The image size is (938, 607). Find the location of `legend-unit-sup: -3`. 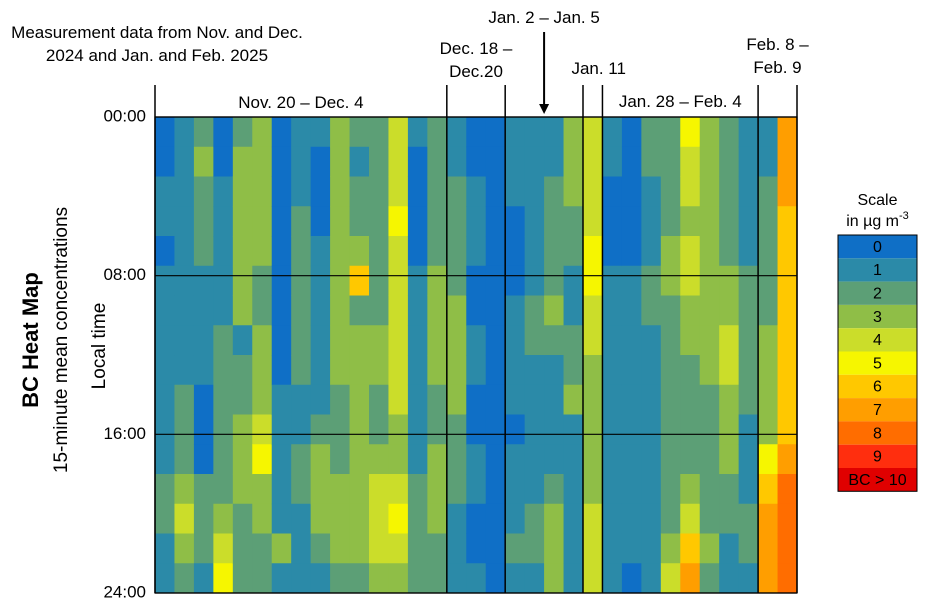

legend-unit-sup: -3 is located at coordinates (904, 216).